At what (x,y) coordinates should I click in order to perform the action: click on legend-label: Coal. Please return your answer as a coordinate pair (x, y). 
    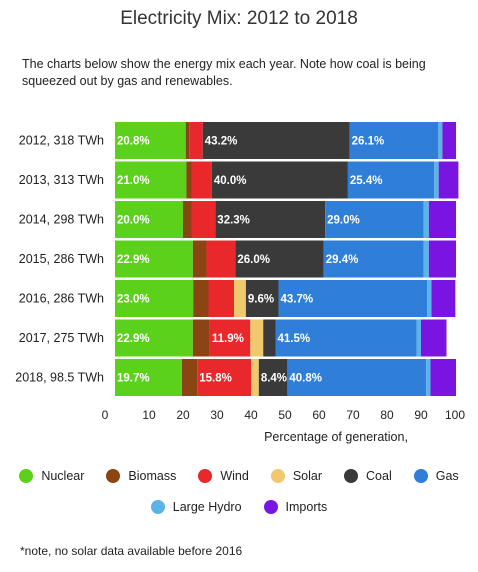
    Looking at the image, I should click on (379, 476).